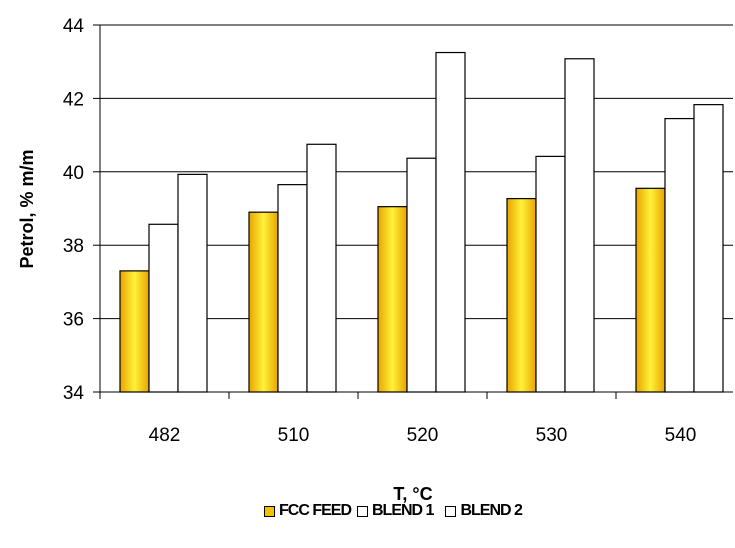 This screenshot has width=735, height=548. Describe the element at coordinates (552, 435) in the screenshot. I see `x-tick-label-530: 530` at that location.